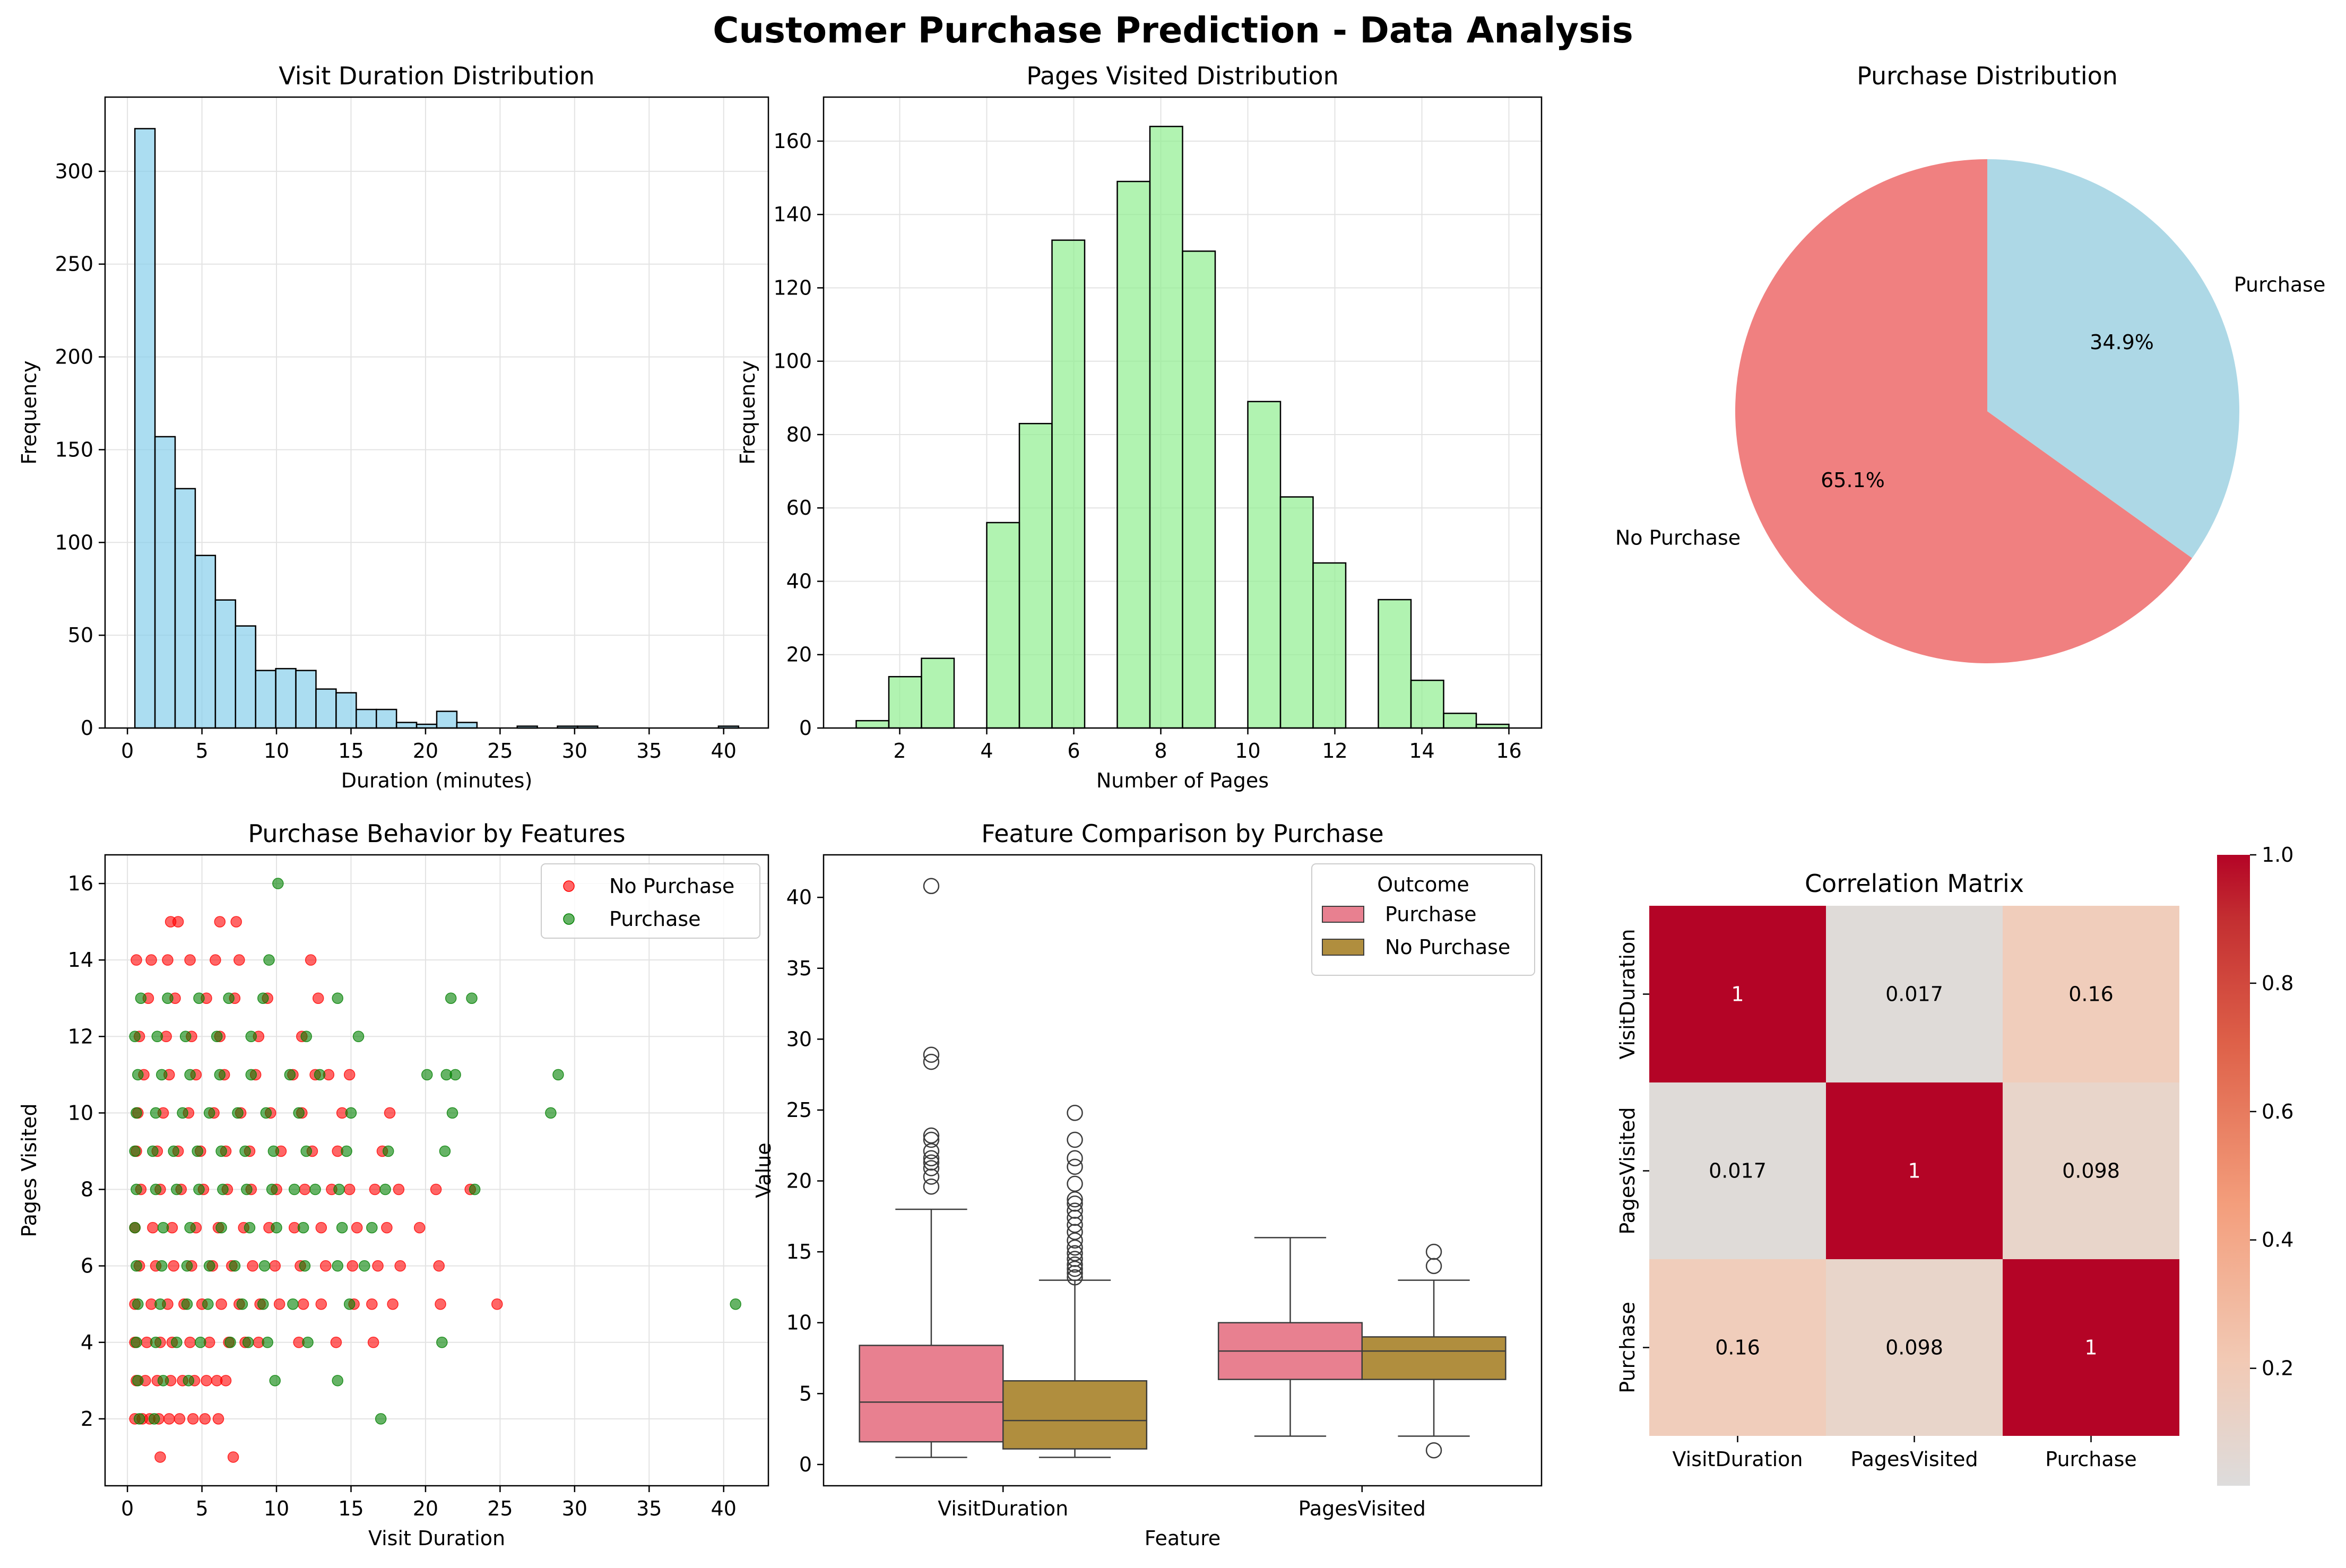  I want to click on chart-title: Visit Duration Distribution, so click(436, 76).